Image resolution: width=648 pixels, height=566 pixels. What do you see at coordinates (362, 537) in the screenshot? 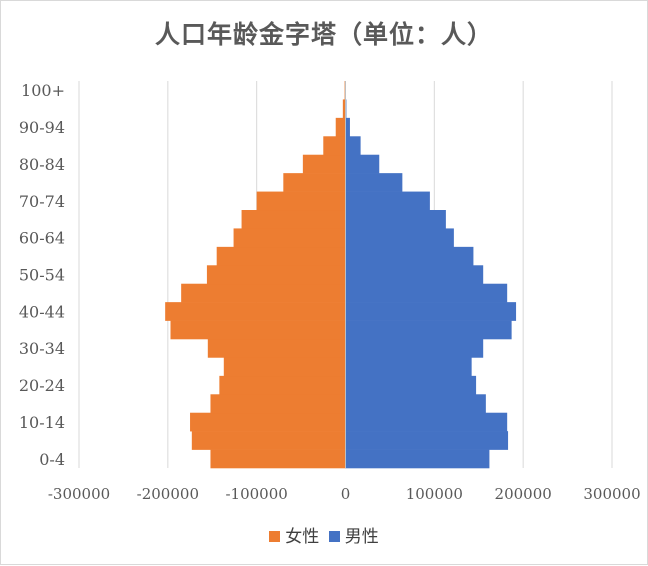
I see `legend-label-male: 男性` at bounding box center [362, 537].